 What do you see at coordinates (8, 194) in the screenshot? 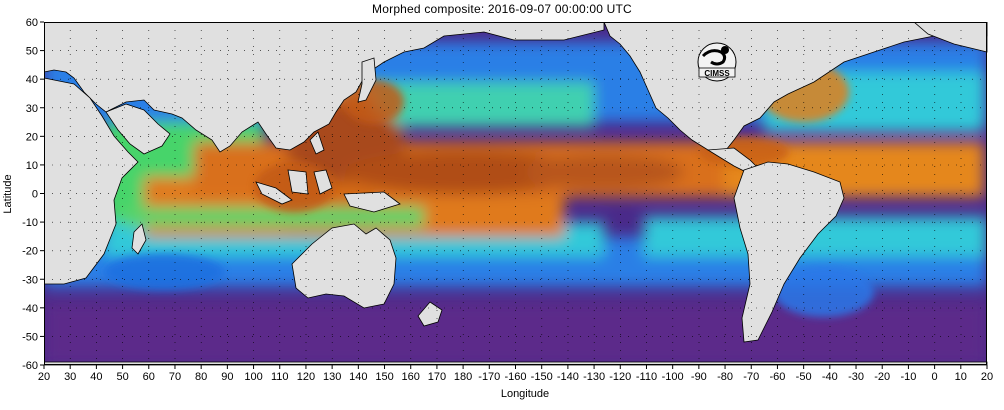
I see `y-axis-label: Latitude` at bounding box center [8, 194].